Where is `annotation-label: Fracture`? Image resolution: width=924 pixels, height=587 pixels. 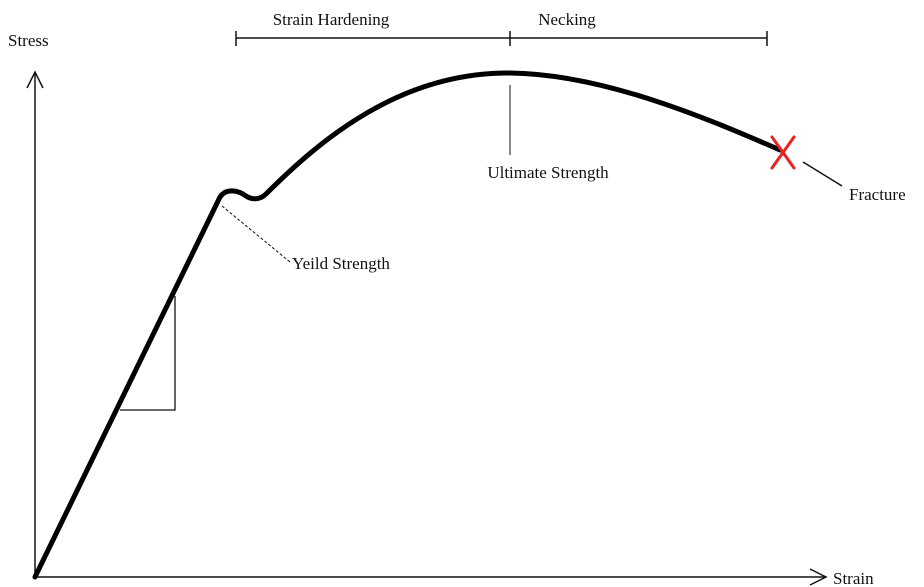
annotation-label: Fracture is located at coordinates (877, 194).